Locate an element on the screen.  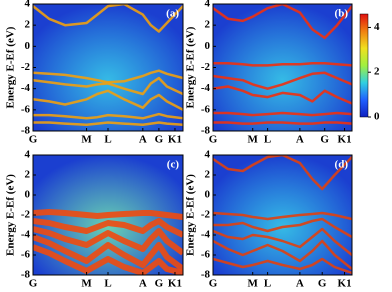
colorbar-tick-label: 2 is located at coordinates (377, 72).